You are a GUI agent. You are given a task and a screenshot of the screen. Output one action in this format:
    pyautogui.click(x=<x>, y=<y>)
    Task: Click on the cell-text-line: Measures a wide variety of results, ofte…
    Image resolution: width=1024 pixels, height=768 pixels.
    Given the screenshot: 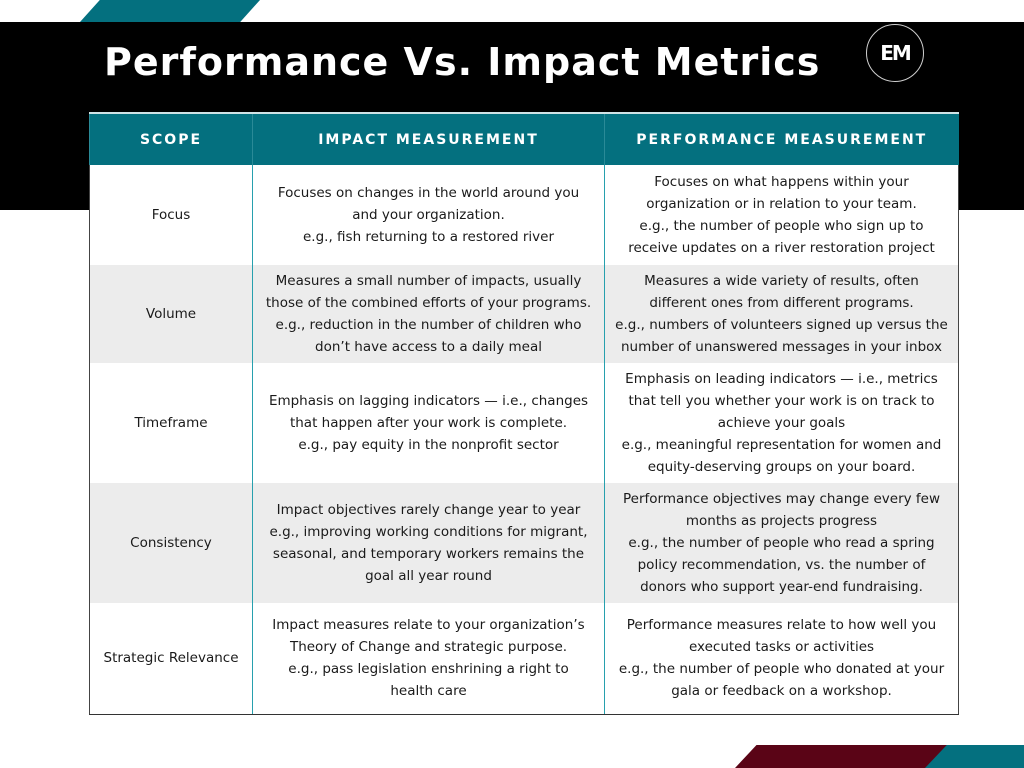 What is the action you would take?
    pyautogui.click(x=781, y=281)
    